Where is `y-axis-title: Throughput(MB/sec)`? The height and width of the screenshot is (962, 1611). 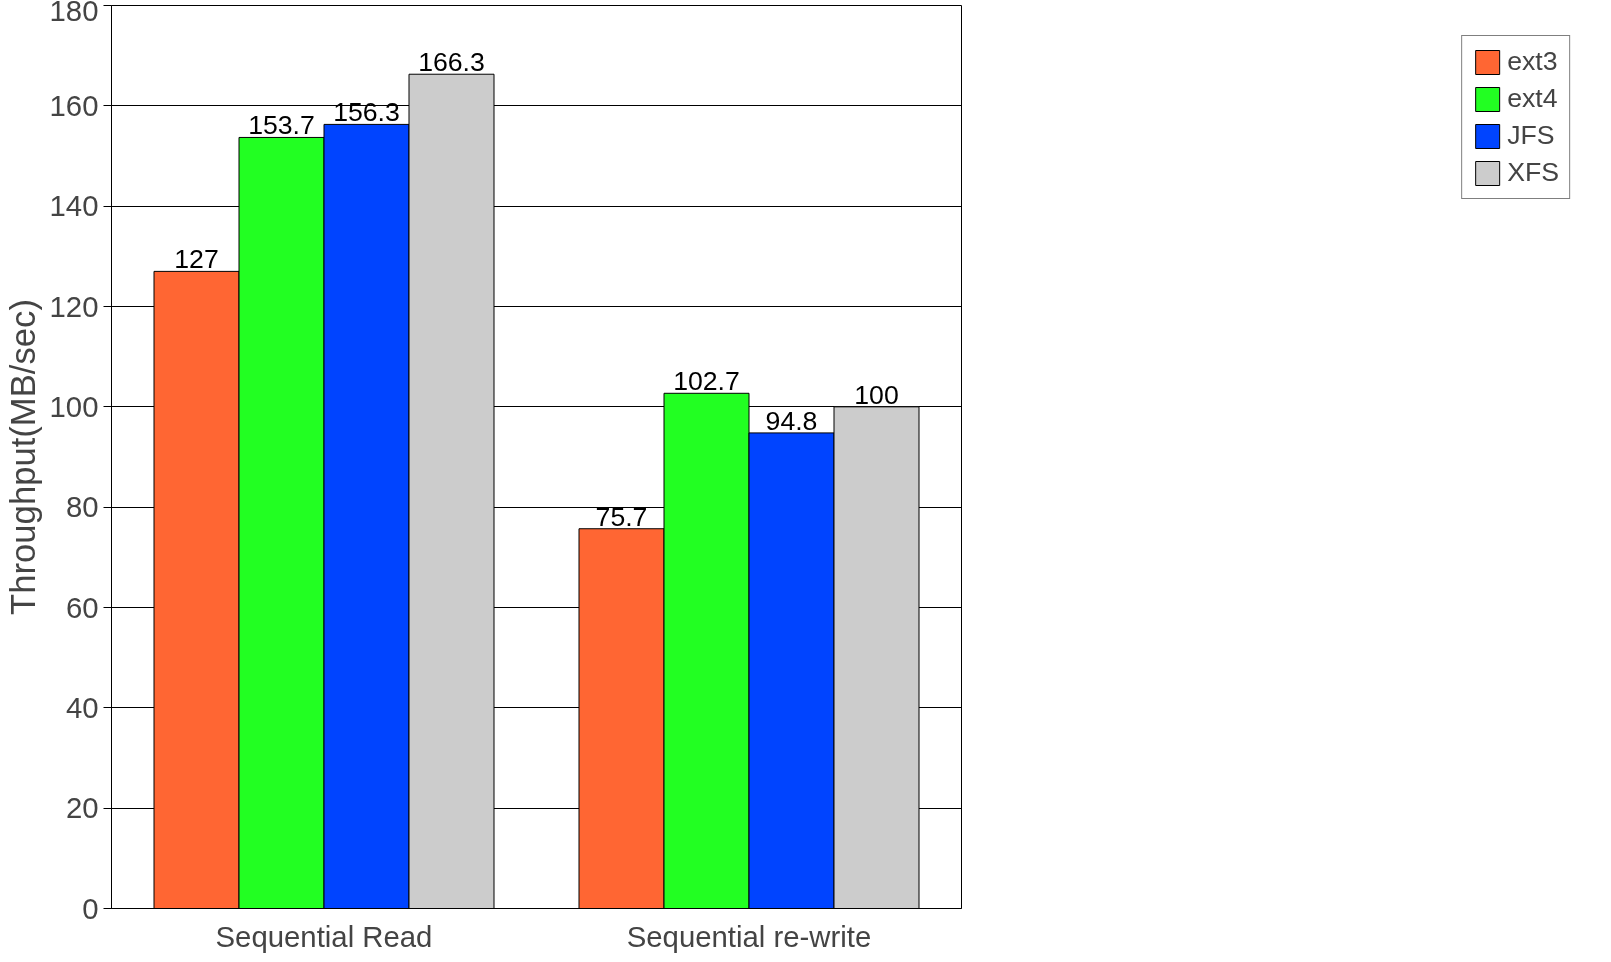
y-axis-title: Throughput(MB/sec) is located at coordinates (22, 457).